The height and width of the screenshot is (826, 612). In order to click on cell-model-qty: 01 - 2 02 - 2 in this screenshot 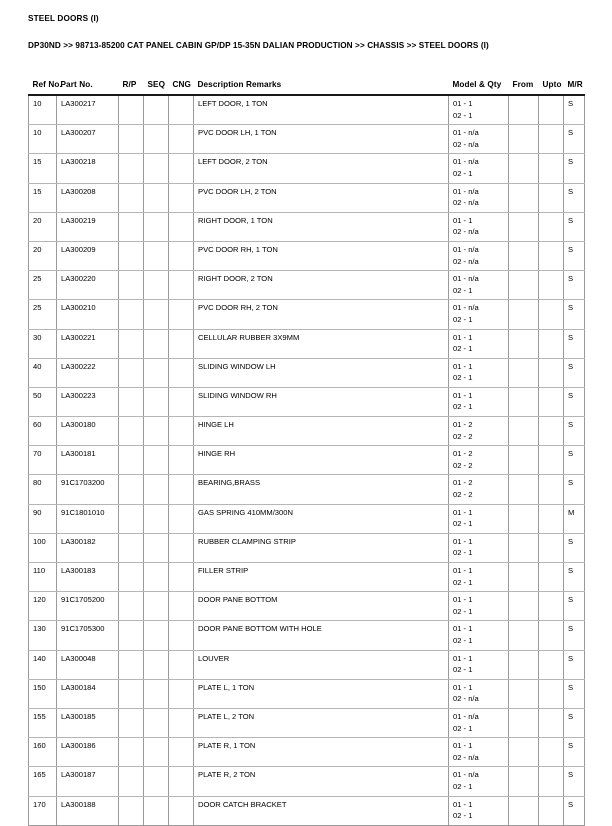, I will do `click(478, 431)`.